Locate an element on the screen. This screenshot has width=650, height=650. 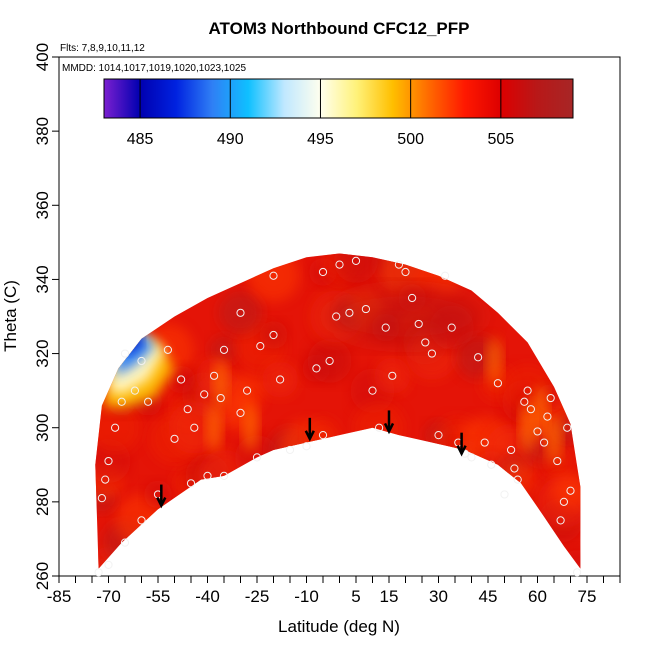
x-tick-label: -55 is located at coordinates (158, 596).